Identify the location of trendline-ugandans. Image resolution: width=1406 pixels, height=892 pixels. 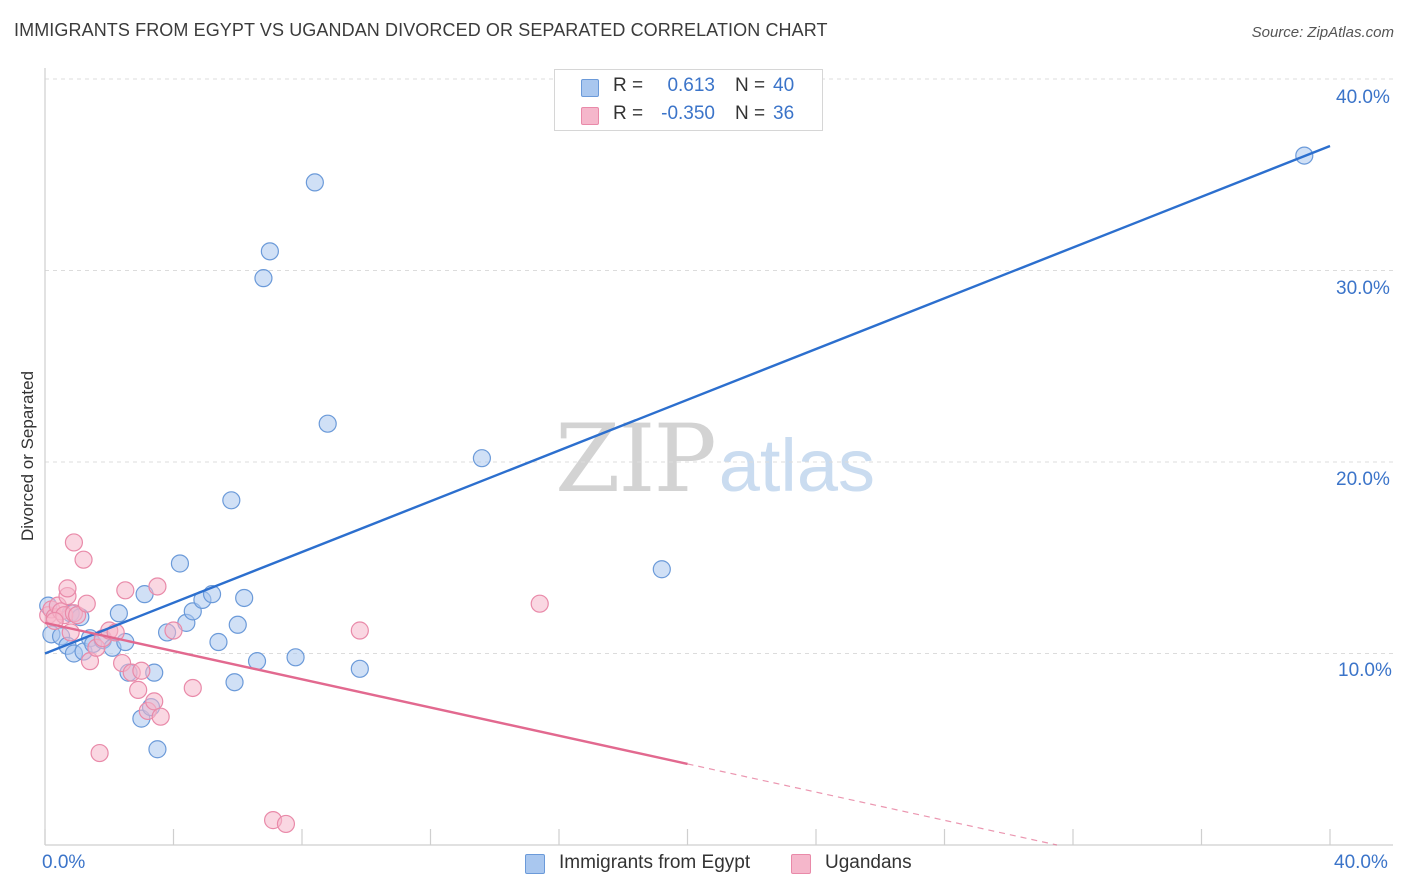
(366, 693).